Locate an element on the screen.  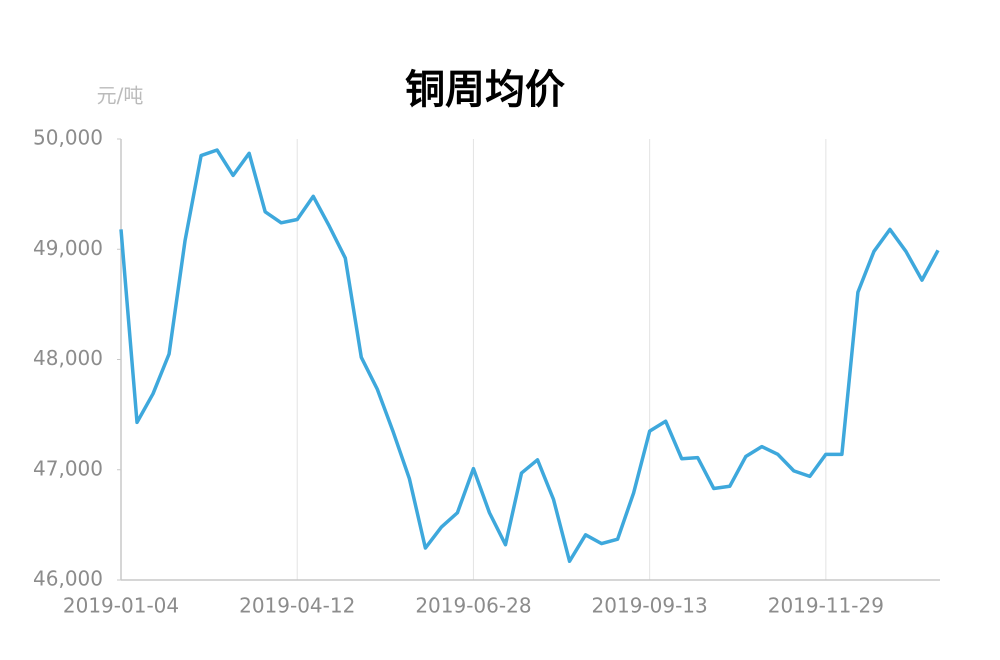
chart-title: 铜周均价 is located at coordinates (485, 90).